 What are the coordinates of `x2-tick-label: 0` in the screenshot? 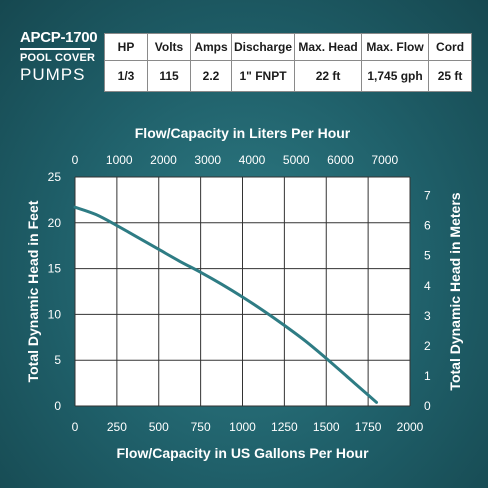 It's located at (75, 160).